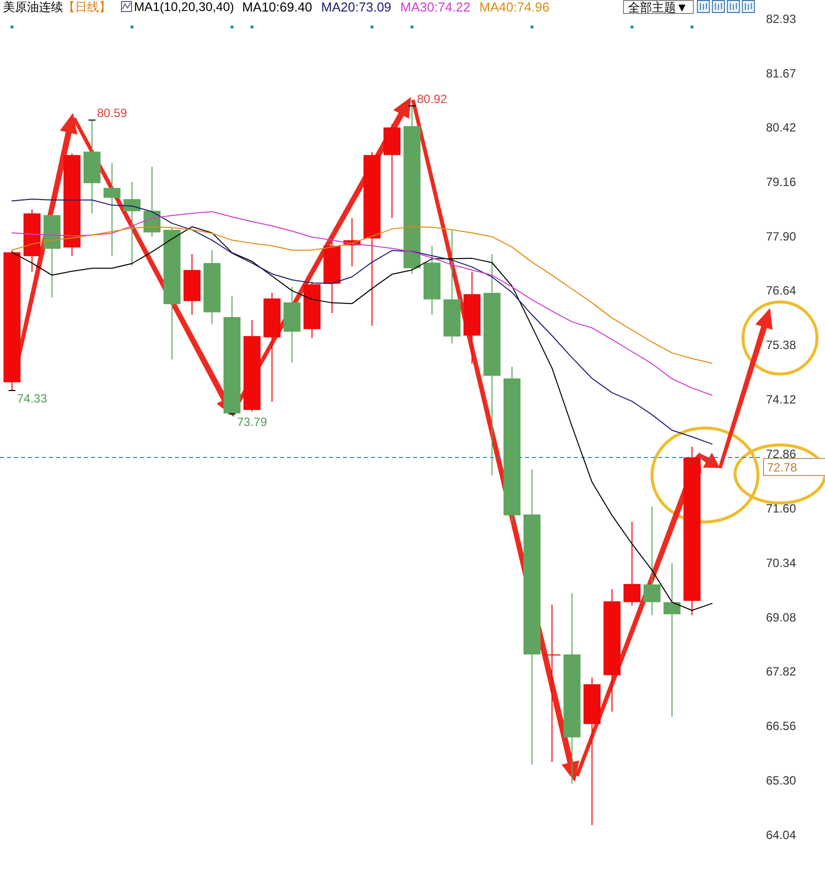 This screenshot has height=889, width=825. Describe the element at coordinates (781, 73) in the screenshot. I see `y-tick-label: 81.67` at that location.